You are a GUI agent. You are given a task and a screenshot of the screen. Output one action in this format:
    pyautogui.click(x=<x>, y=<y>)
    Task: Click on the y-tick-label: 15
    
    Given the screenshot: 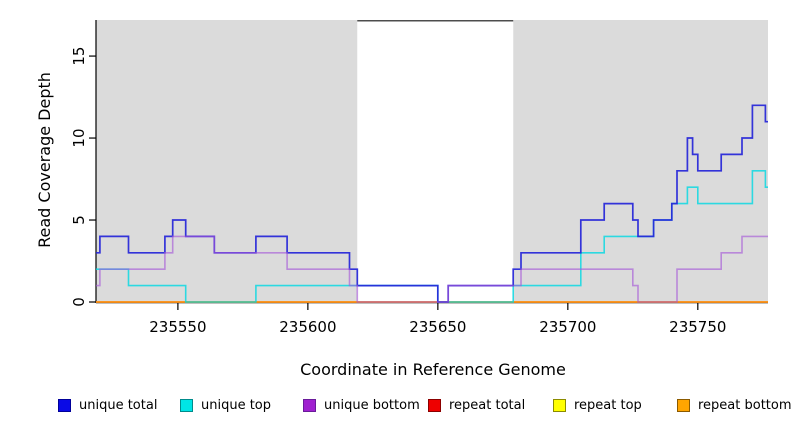 What is the action you would take?
    pyautogui.click(x=79, y=56)
    